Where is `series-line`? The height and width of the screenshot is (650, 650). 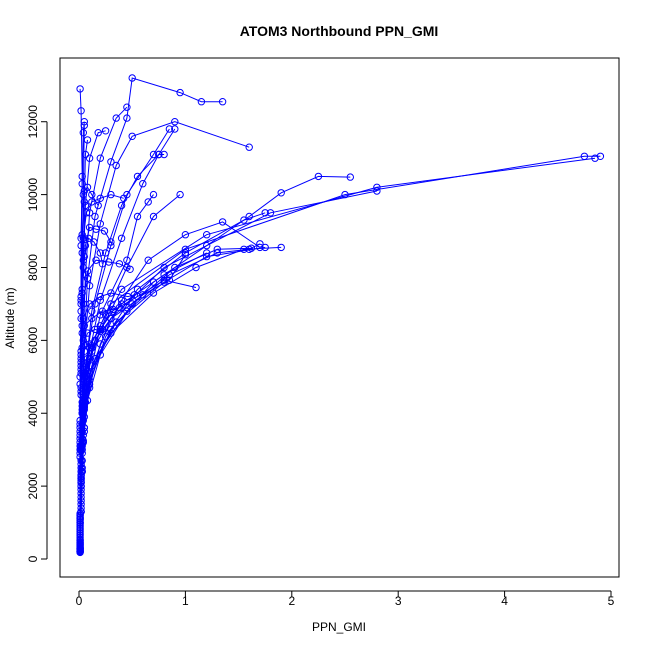
series-line is located at coordinates (91, 422).